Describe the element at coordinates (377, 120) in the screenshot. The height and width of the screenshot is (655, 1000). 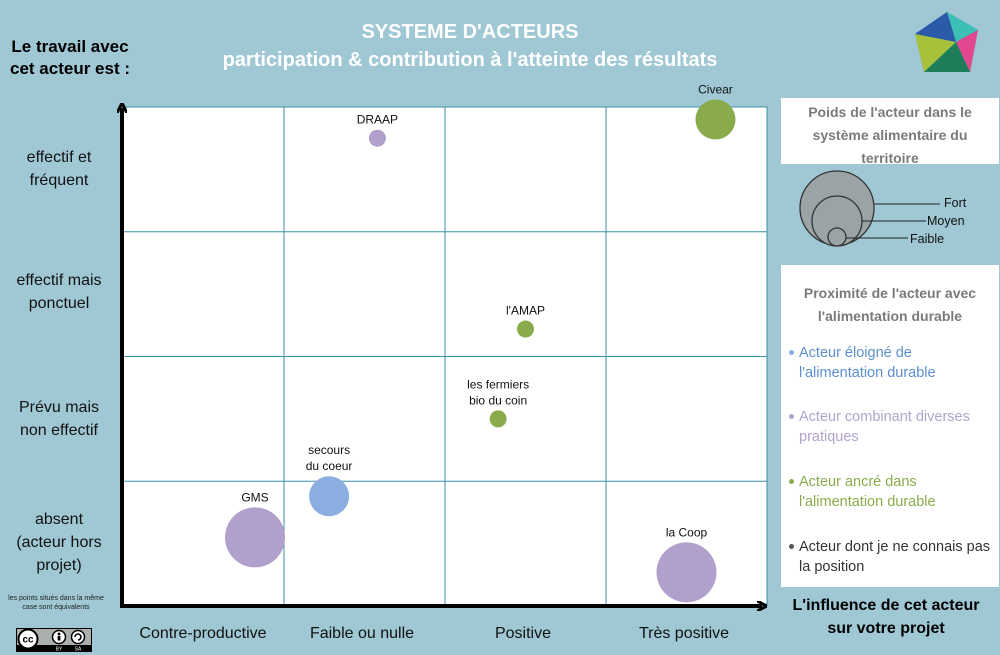
I see `data-point-label: DRAAP` at that location.